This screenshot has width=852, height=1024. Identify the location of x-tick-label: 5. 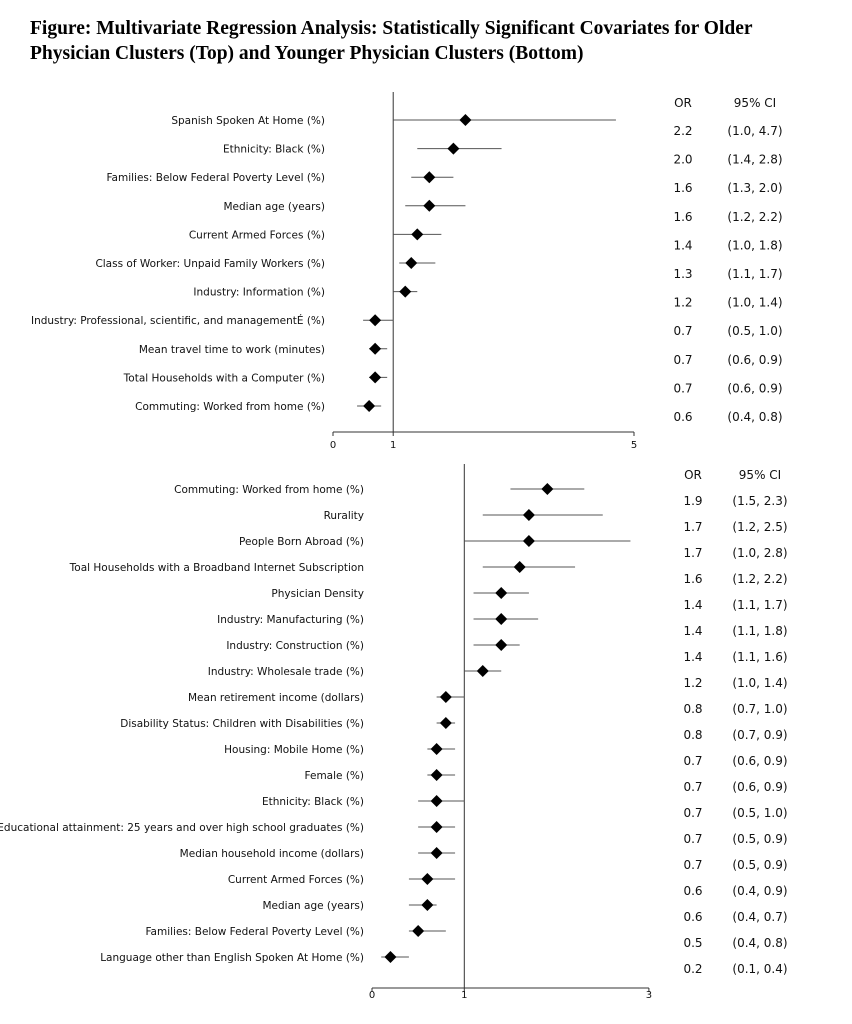
(634, 445).